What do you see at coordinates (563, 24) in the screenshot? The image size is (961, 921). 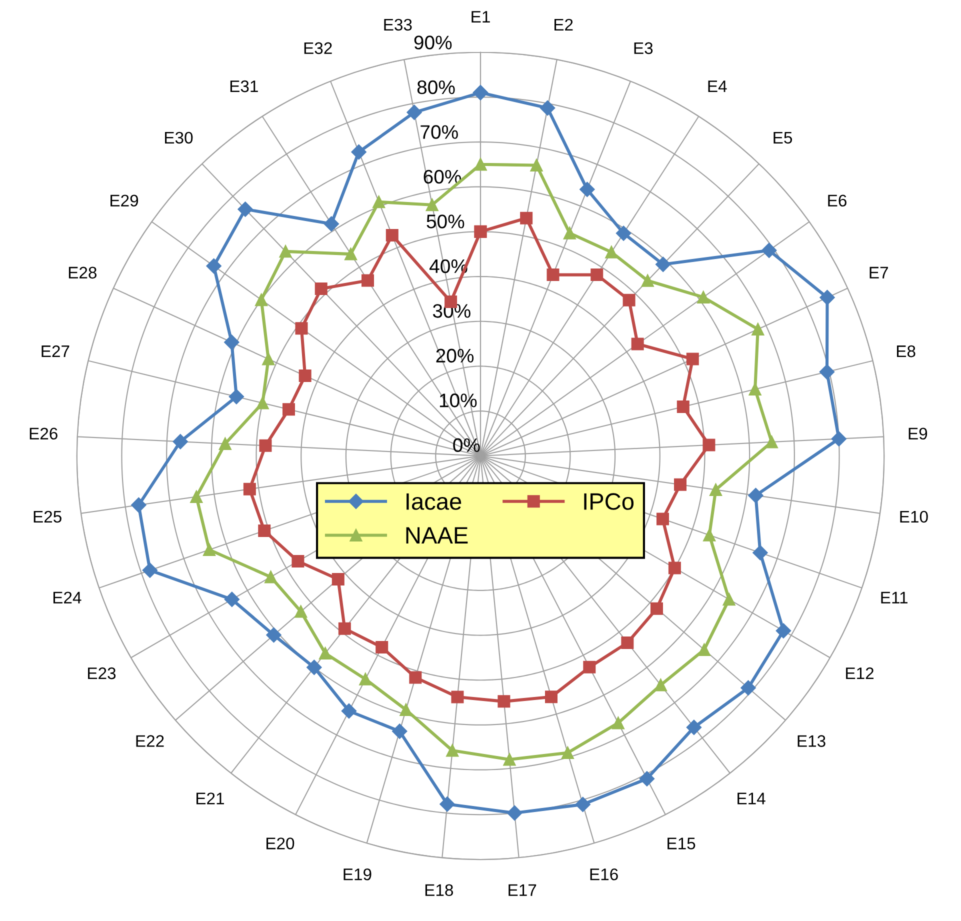 I see `spoke-label: E2` at bounding box center [563, 24].